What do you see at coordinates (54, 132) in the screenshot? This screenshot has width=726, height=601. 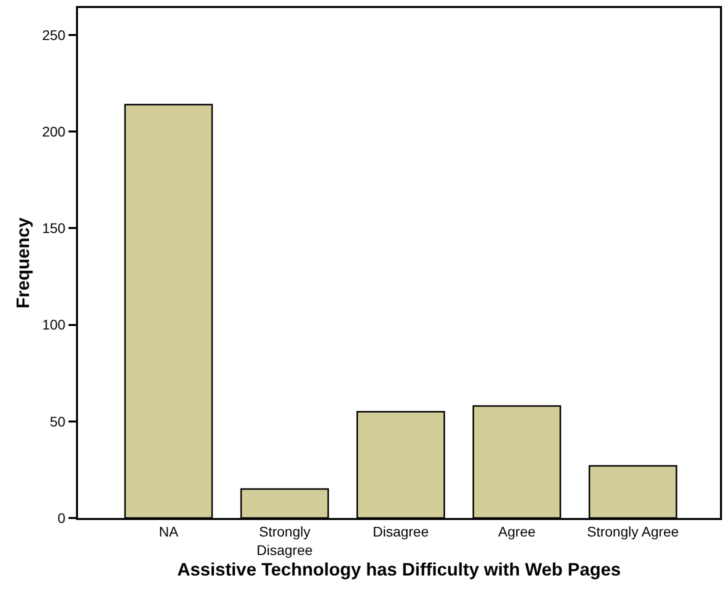 I see `y-tick-label: 200` at bounding box center [54, 132].